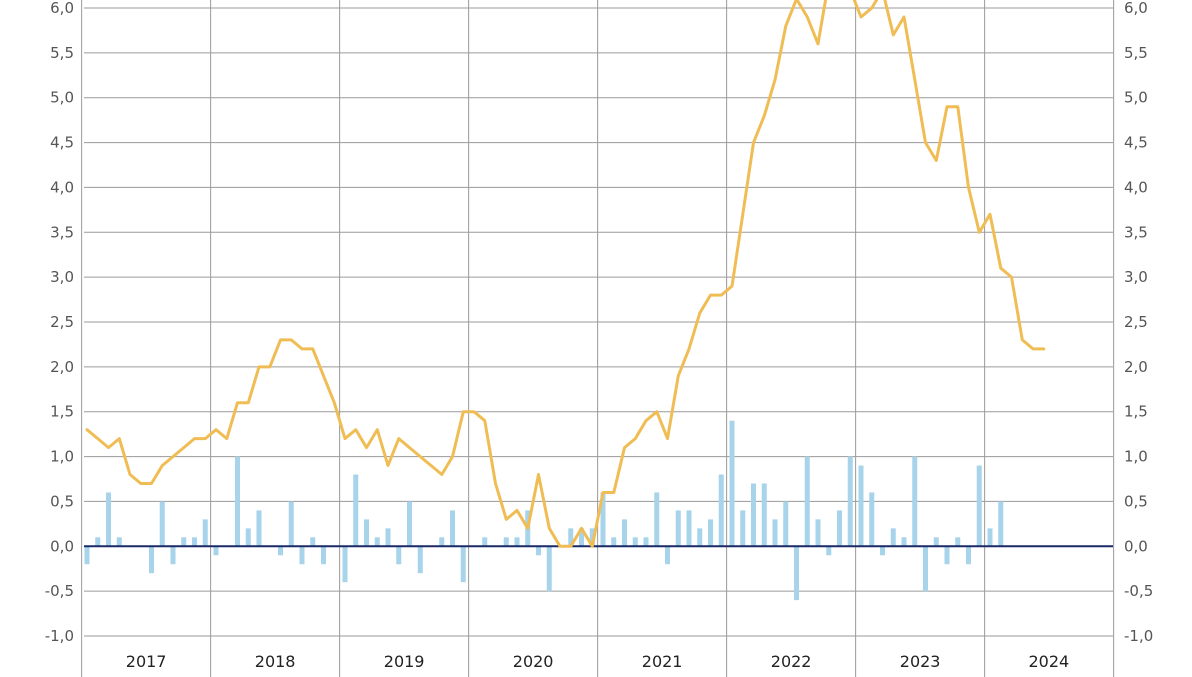 Image resolution: width=1192 pixels, height=677 pixels. Describe the element at coordinates (533, 661) in the screenshot. I see `year-label: 2020` at that location.